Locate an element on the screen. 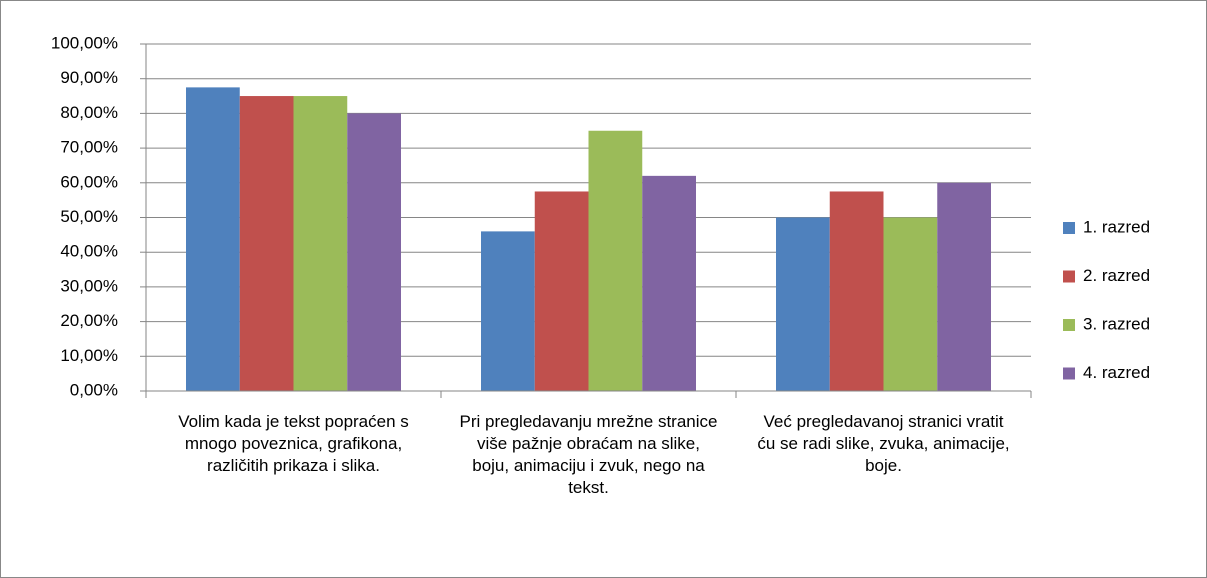 The height and width of the screenshot is (578, 1207). y-tick-label: 50,00% is located at coordinates (89, 216).